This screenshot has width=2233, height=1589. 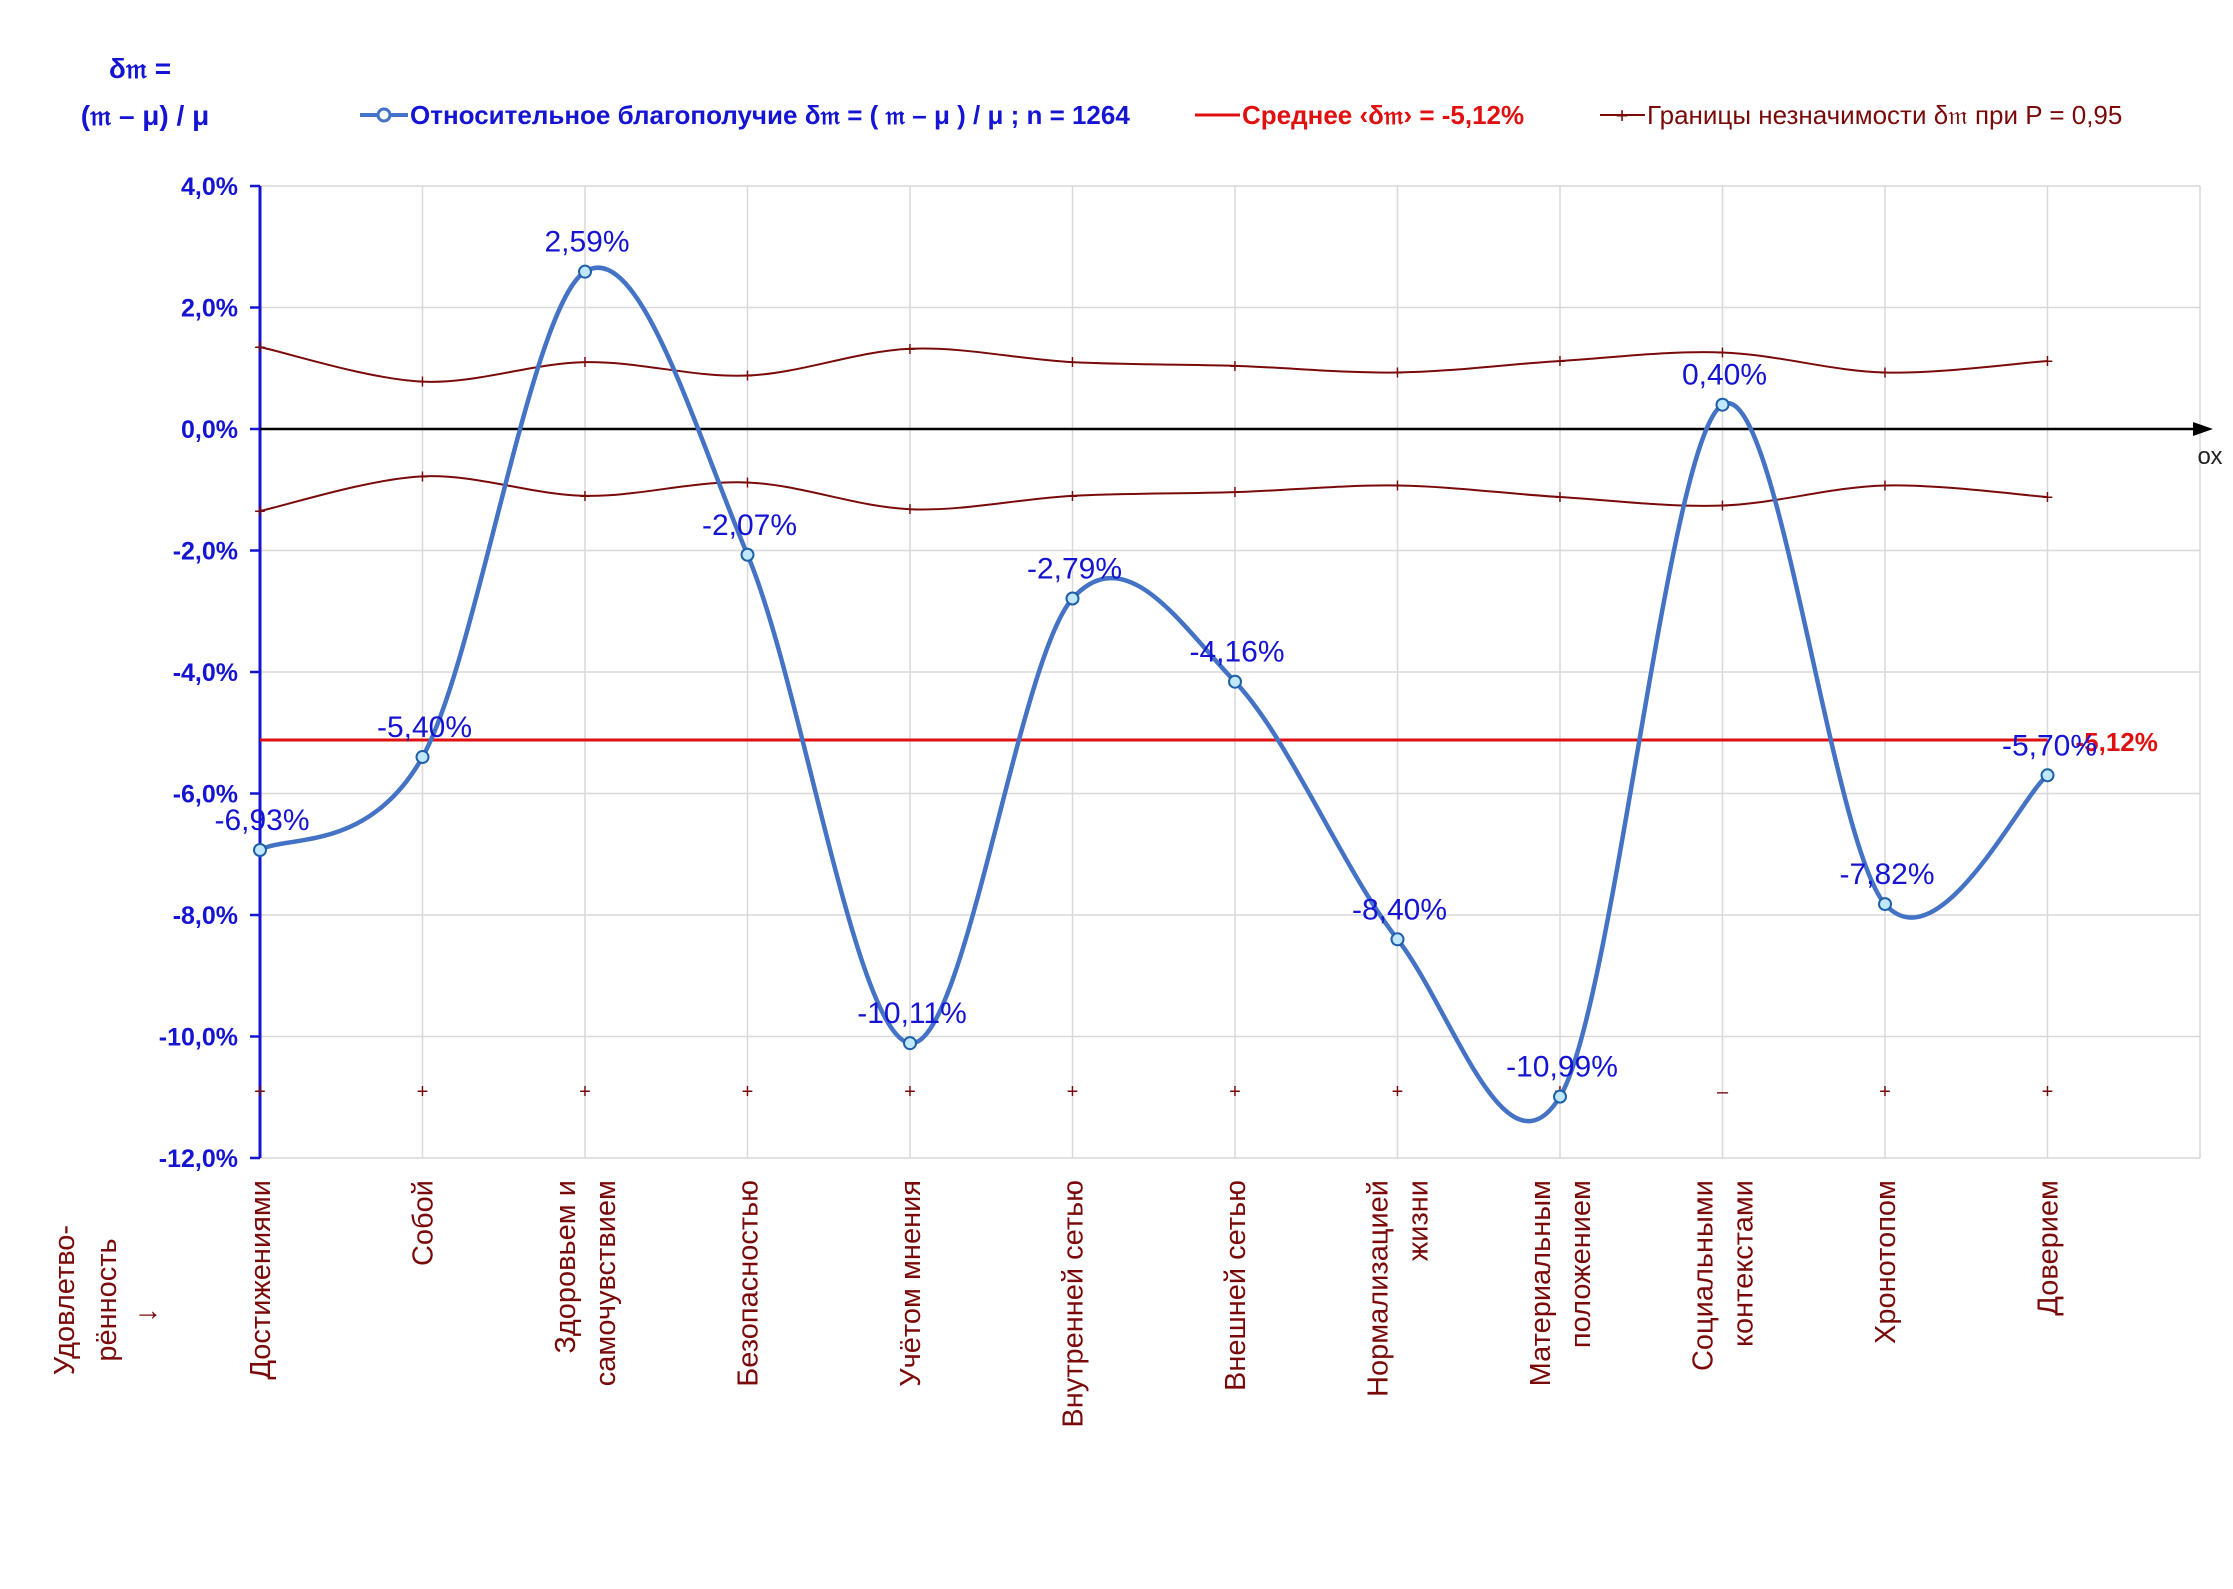 What do you see at coordinates (749, 525) in the screenshot?
I see `data-label: -2,07%` at bounding box center [749, 525].